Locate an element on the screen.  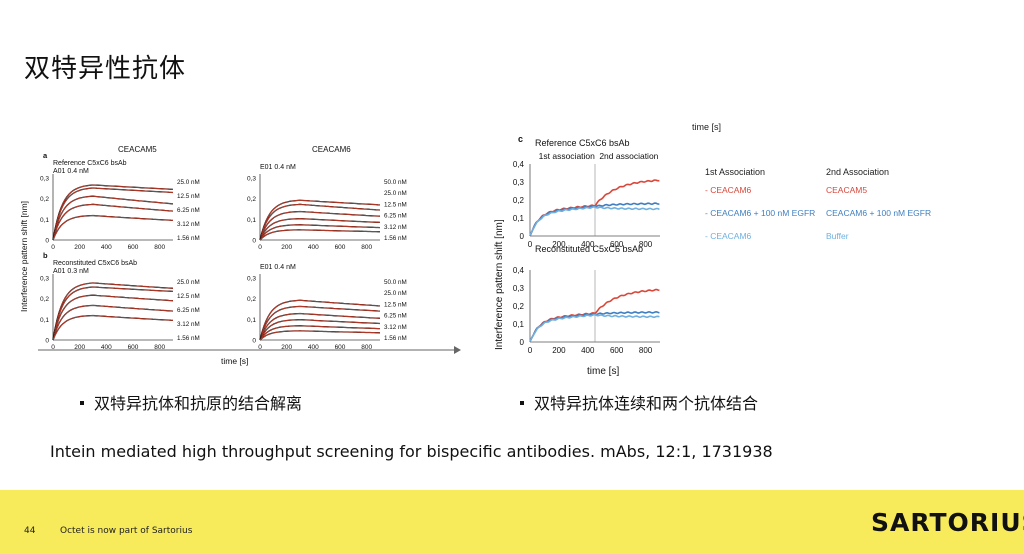
left-y-axis-label: Interference pattern shift [nm] is located at coordinates (24, 256).